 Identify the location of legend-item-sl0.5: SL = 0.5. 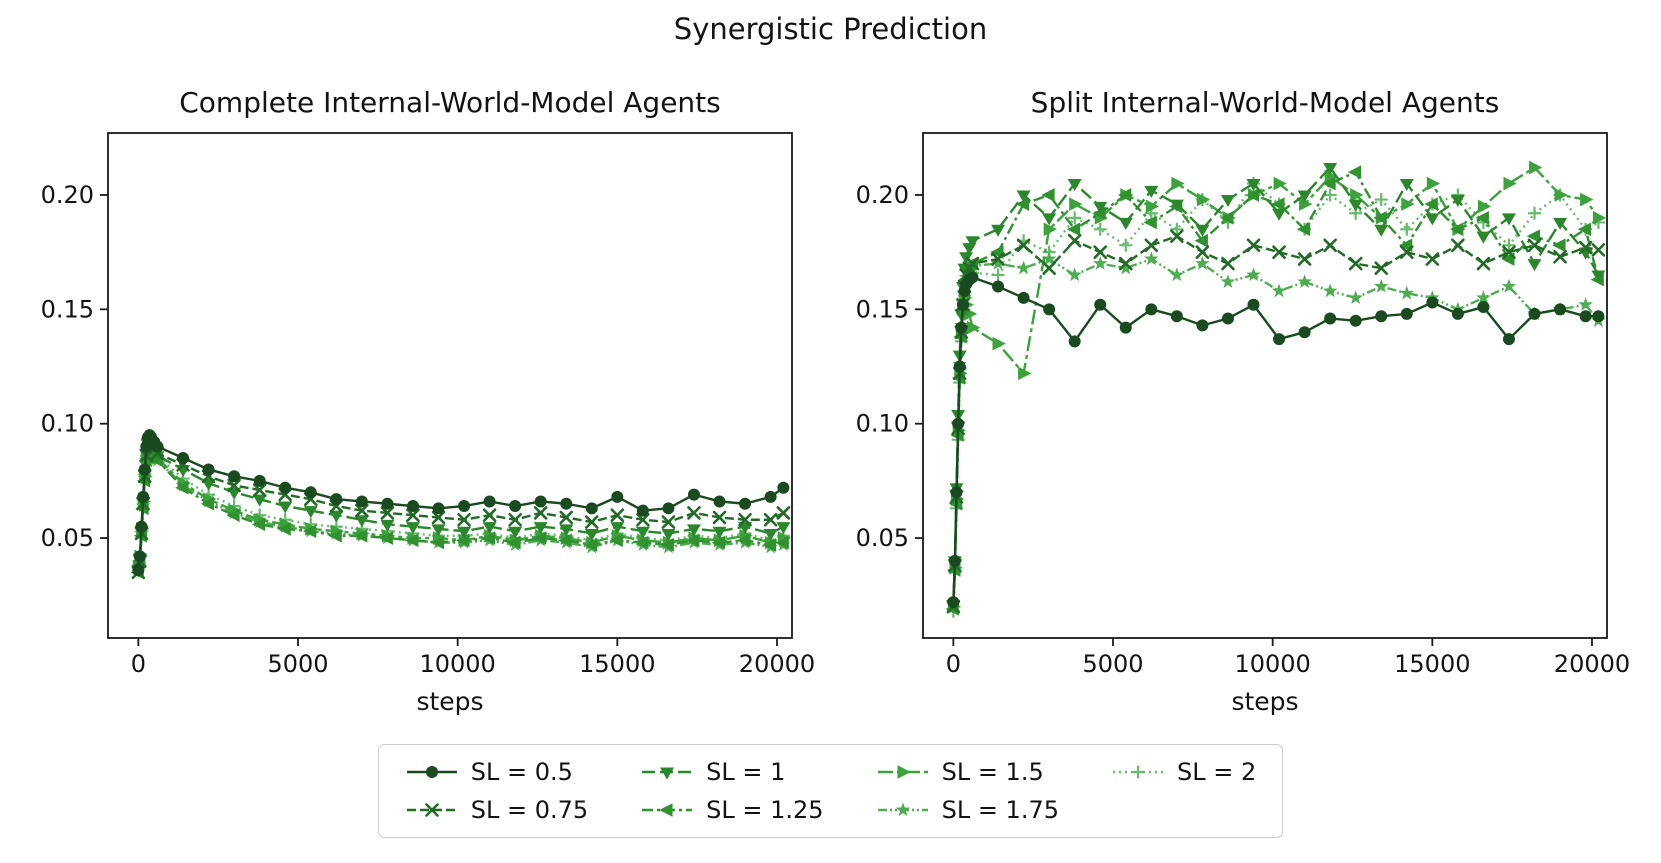
(496, 772).